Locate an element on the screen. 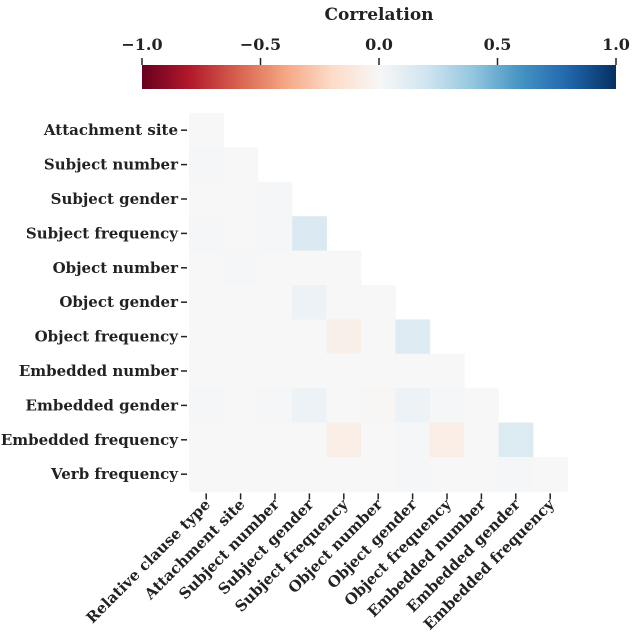 The image size is (634, 643). row-label-subject-gender: Subject gender is located at coordinates (115, 199).